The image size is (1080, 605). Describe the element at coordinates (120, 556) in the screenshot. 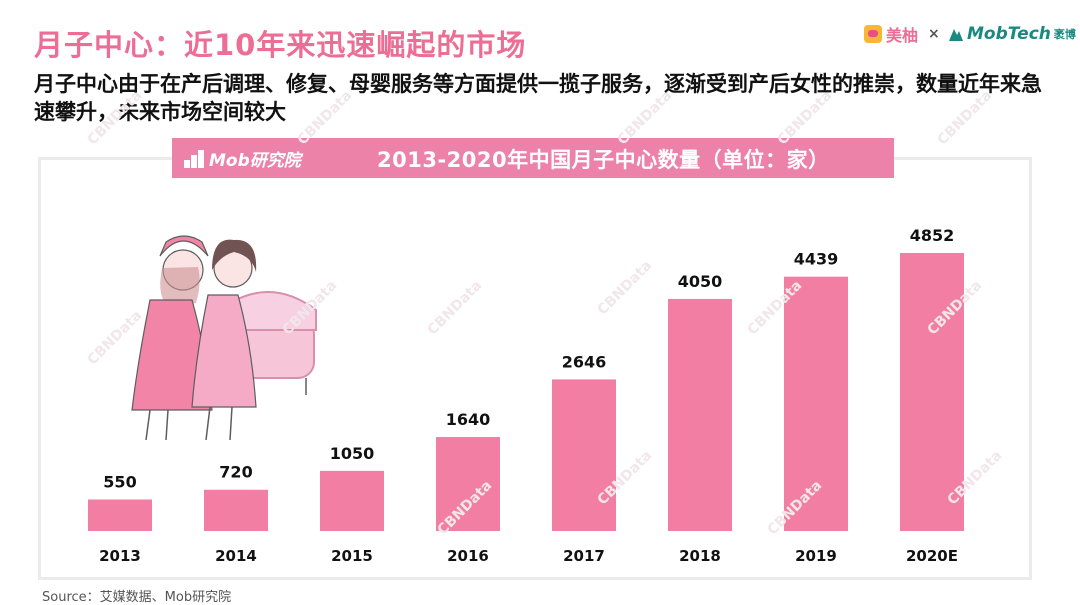

I see `category-label-2013: 2013` at that location.